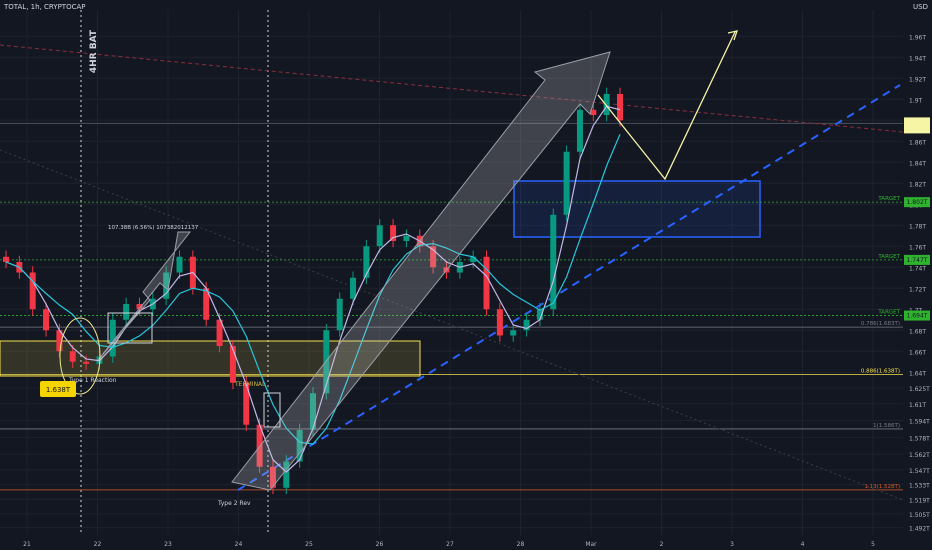 This screenshot has height=550, width=932. I want to click on level-label: 0.886(1.638T), so click(880, 371).